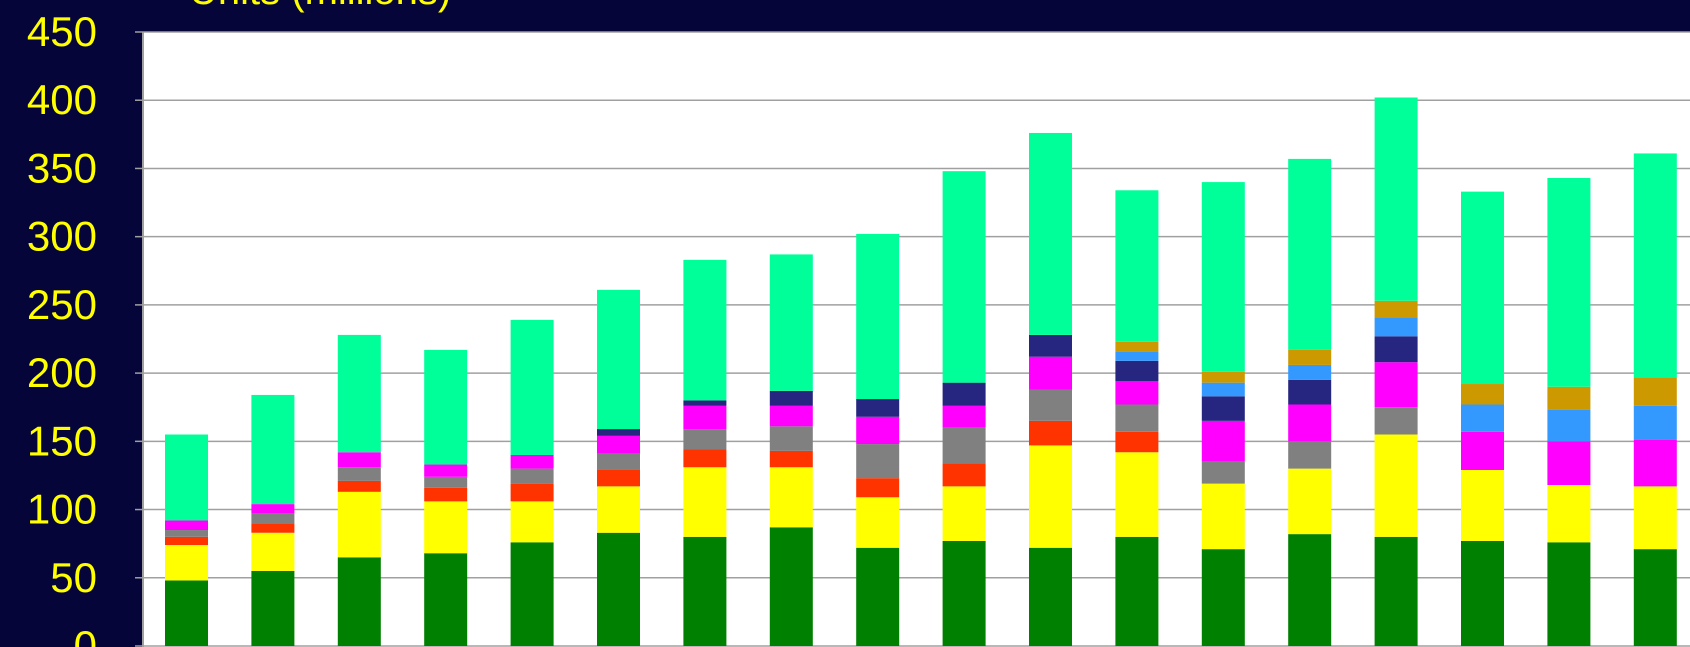 The height and width of the screenshot is (647, 1690). I want to click on axis-title: Units (millions), so click(320, 6).